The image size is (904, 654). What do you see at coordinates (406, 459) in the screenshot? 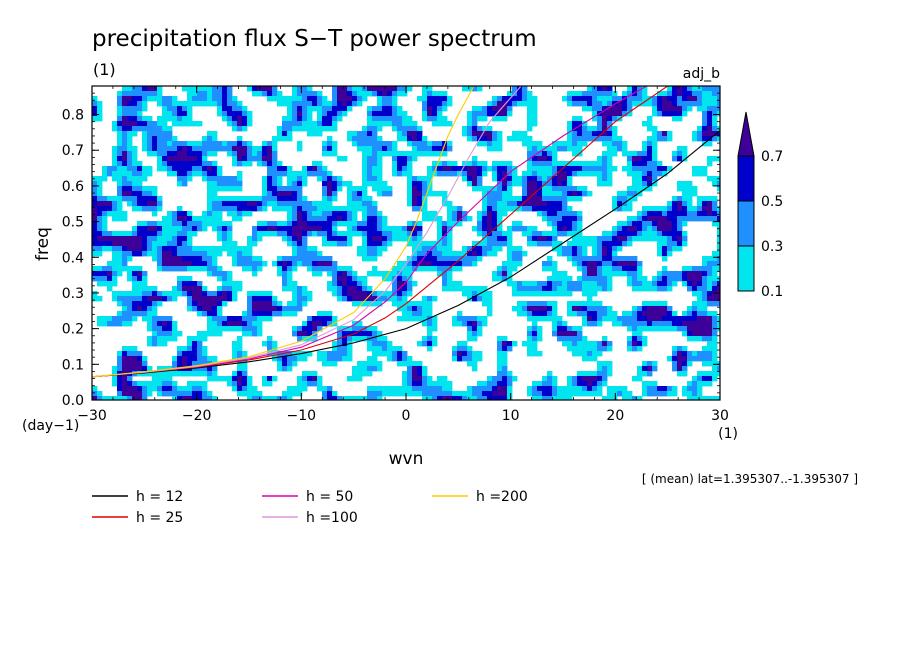
I see `x-axis-label: wvn` at bounding box center [406, 459].